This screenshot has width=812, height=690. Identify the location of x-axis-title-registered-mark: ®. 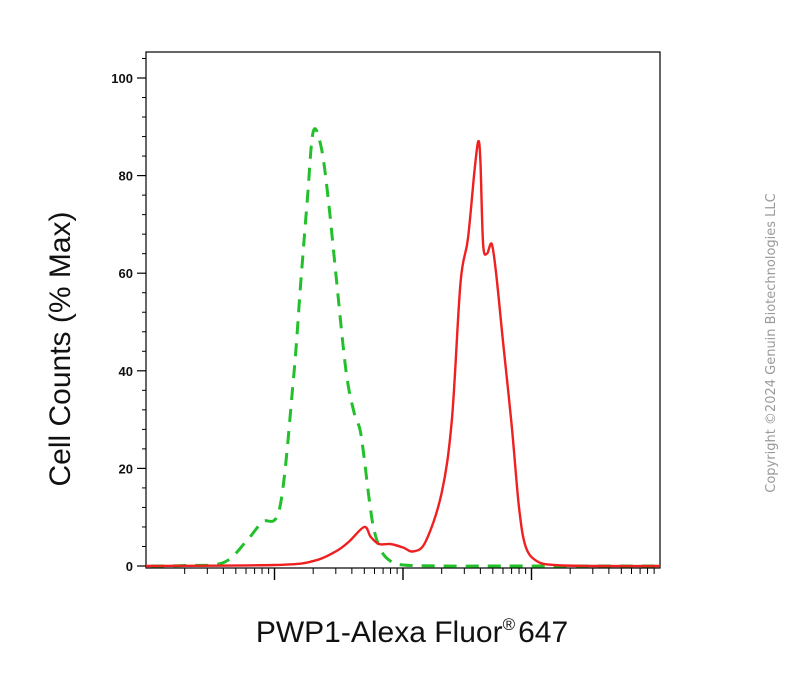
(509, 624).